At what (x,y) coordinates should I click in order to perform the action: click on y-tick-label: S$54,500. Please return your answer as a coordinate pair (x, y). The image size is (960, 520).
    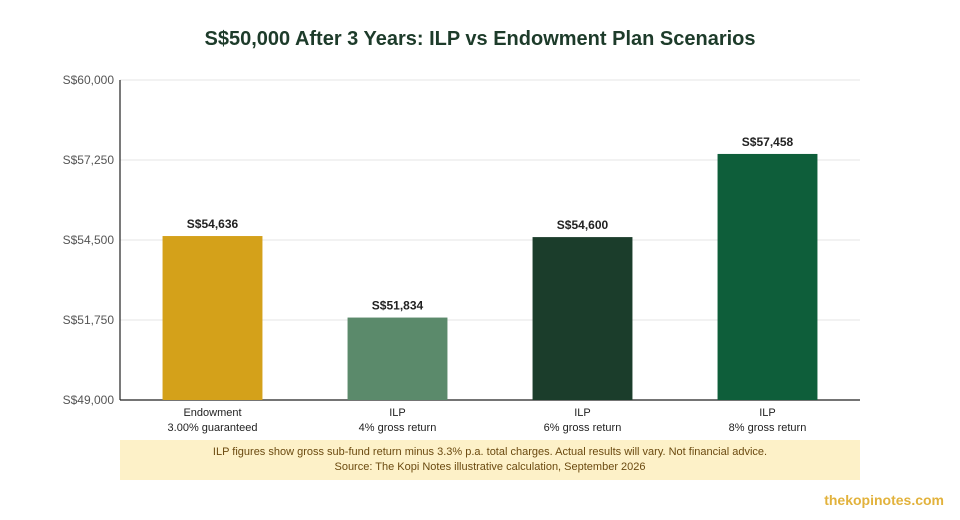
    Looking at the image, I should click on (89, 240).